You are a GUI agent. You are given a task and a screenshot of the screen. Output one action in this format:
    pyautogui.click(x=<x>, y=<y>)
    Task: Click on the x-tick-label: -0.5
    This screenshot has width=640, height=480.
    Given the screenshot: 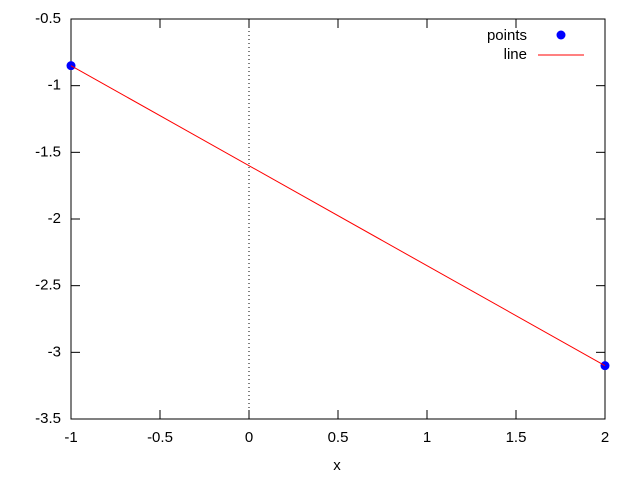 What is the action you would take?
    pyautogui.click(x=160, y=437)
    